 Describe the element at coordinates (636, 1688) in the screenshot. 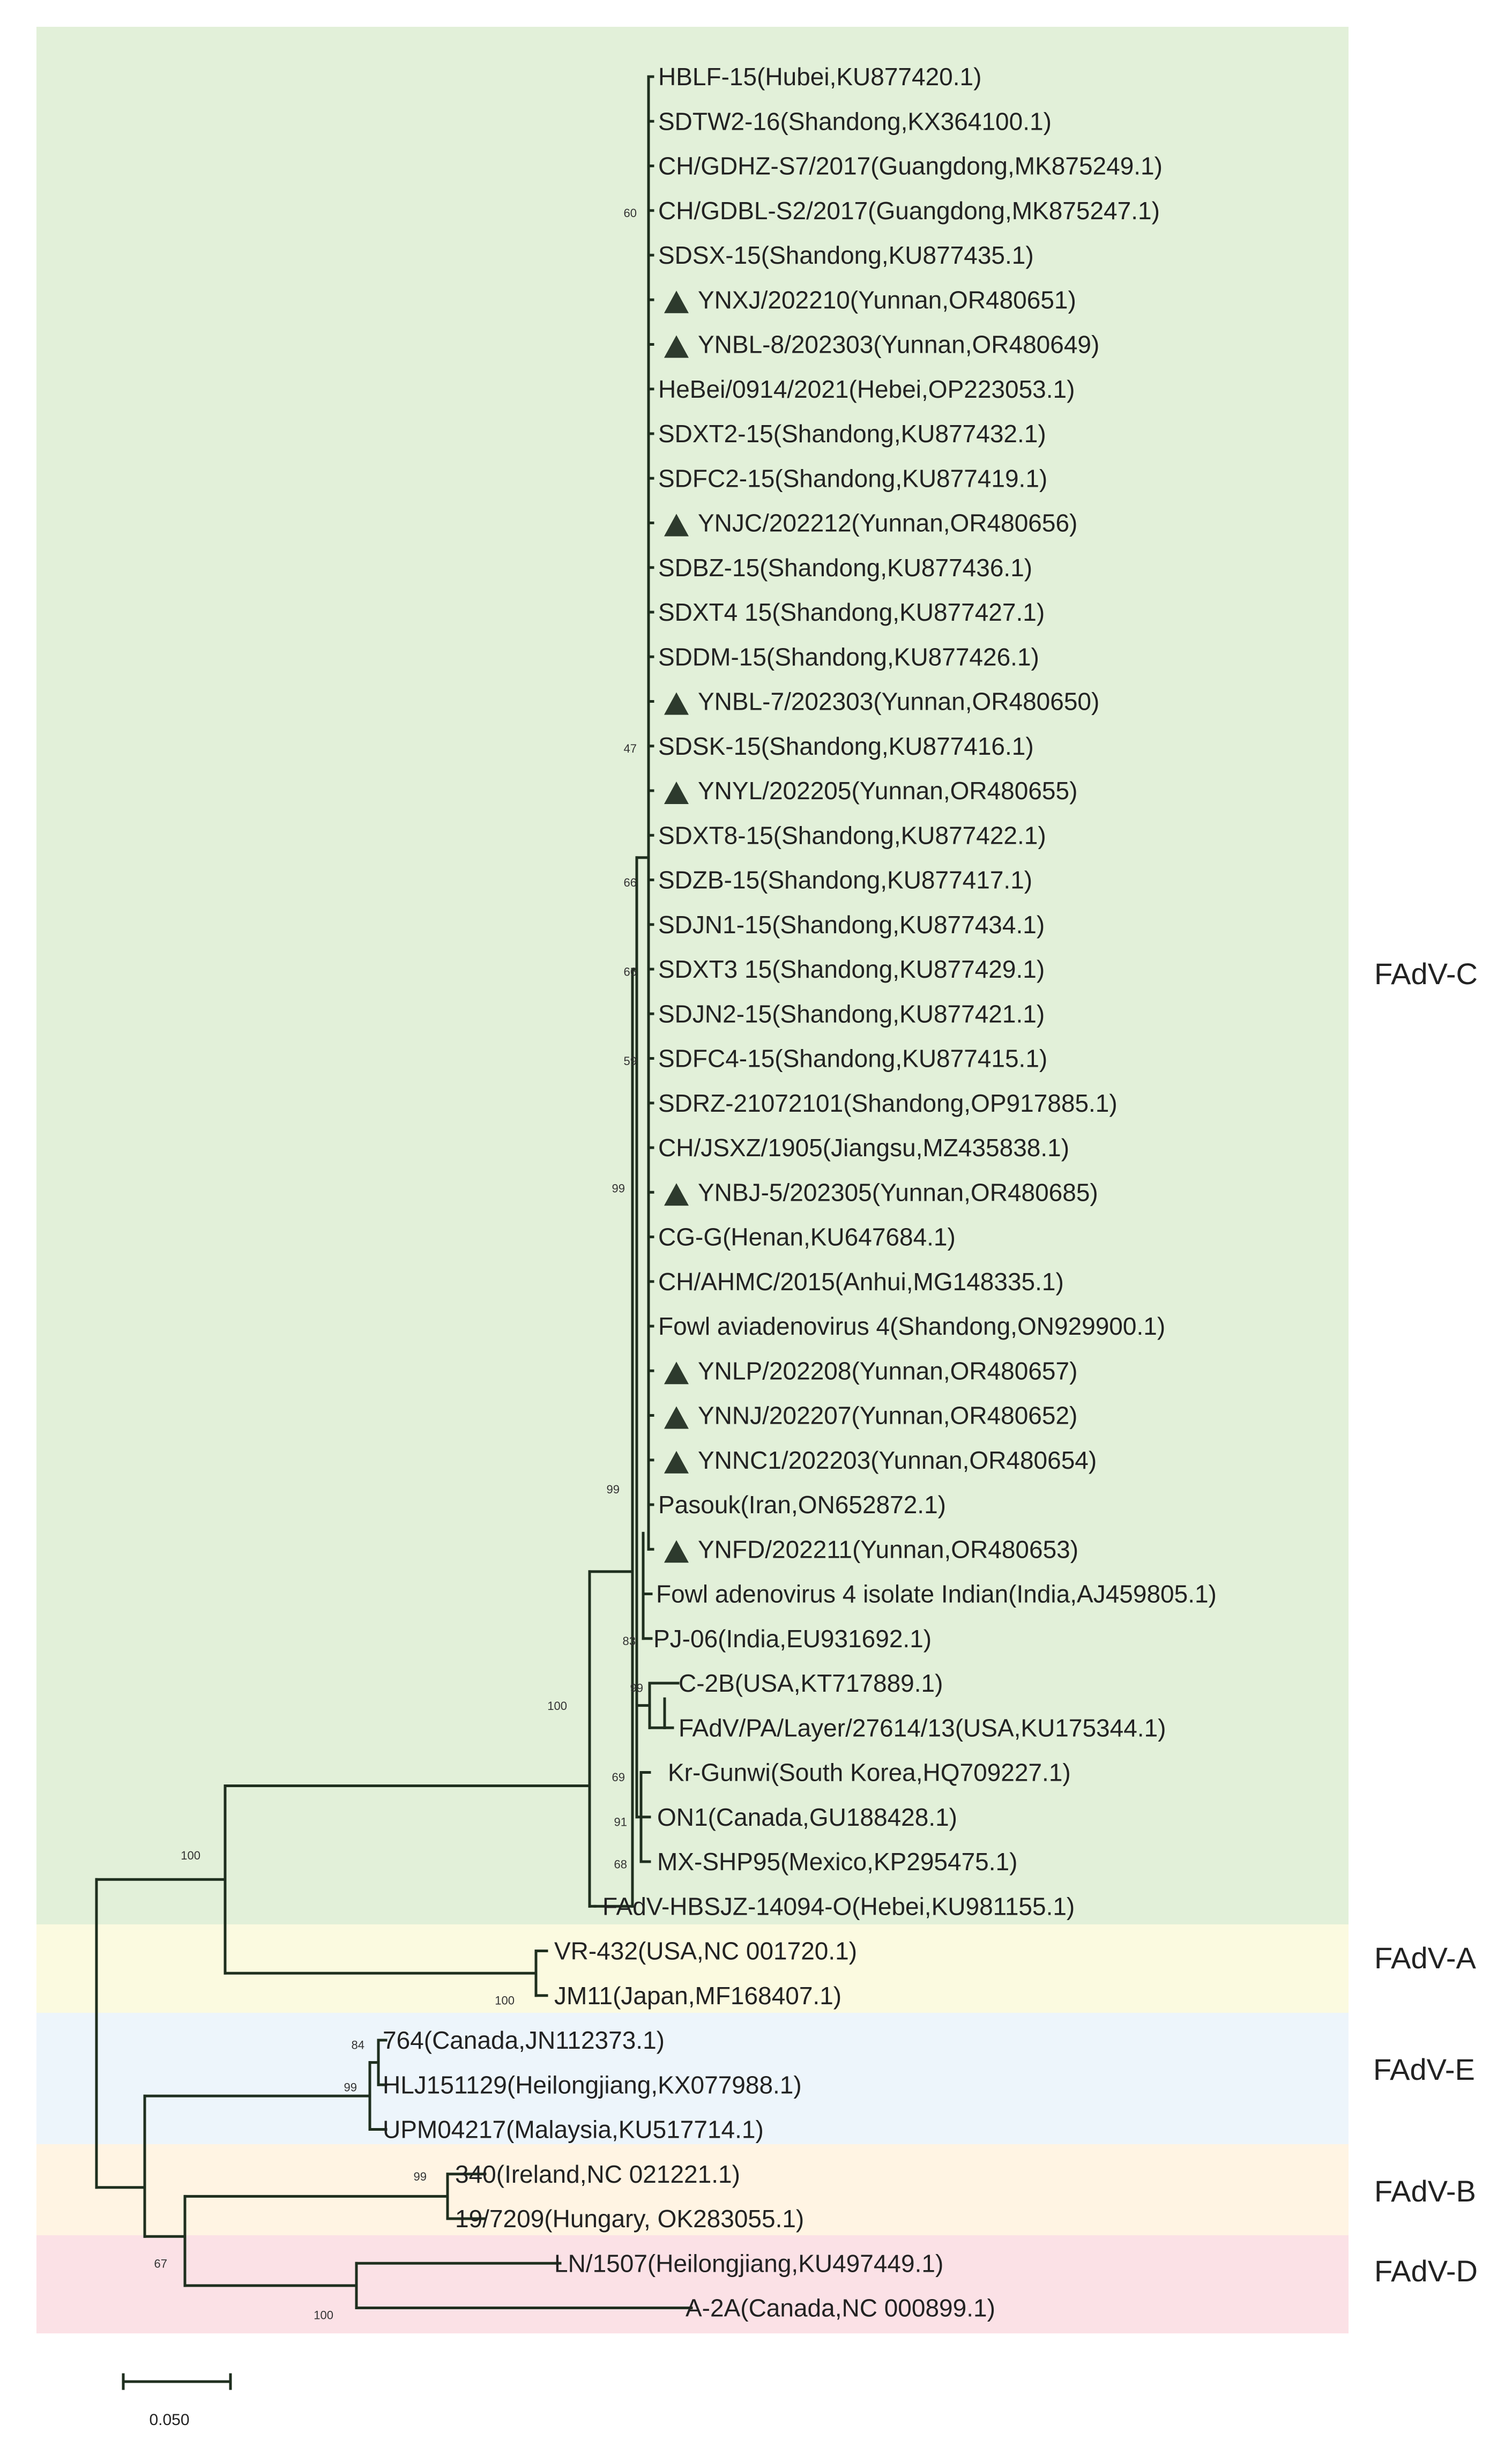

I see `bootstrap-value-9: 99` at that location.